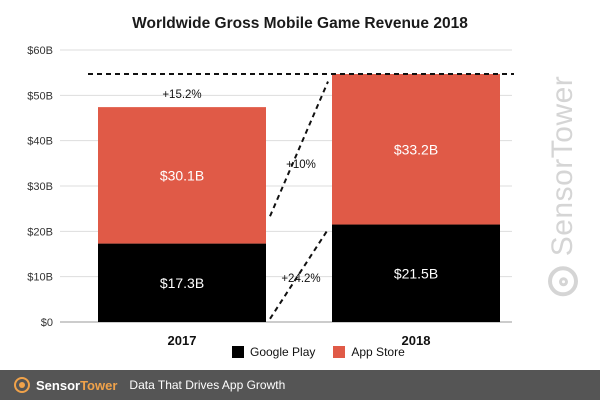 The width and height of the screenshot is (600, 400). I want to click on total-growth-label: +15.2%, so click(181, 95).